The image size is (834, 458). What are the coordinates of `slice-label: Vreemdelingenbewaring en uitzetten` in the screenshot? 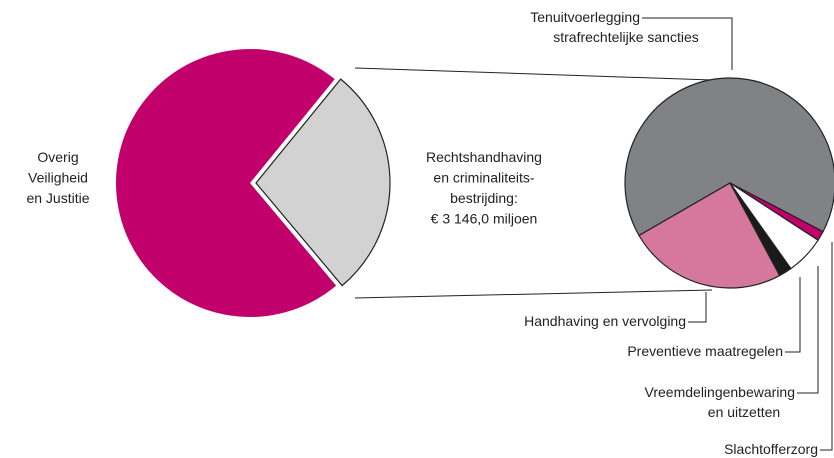 It's located at (720, 402).